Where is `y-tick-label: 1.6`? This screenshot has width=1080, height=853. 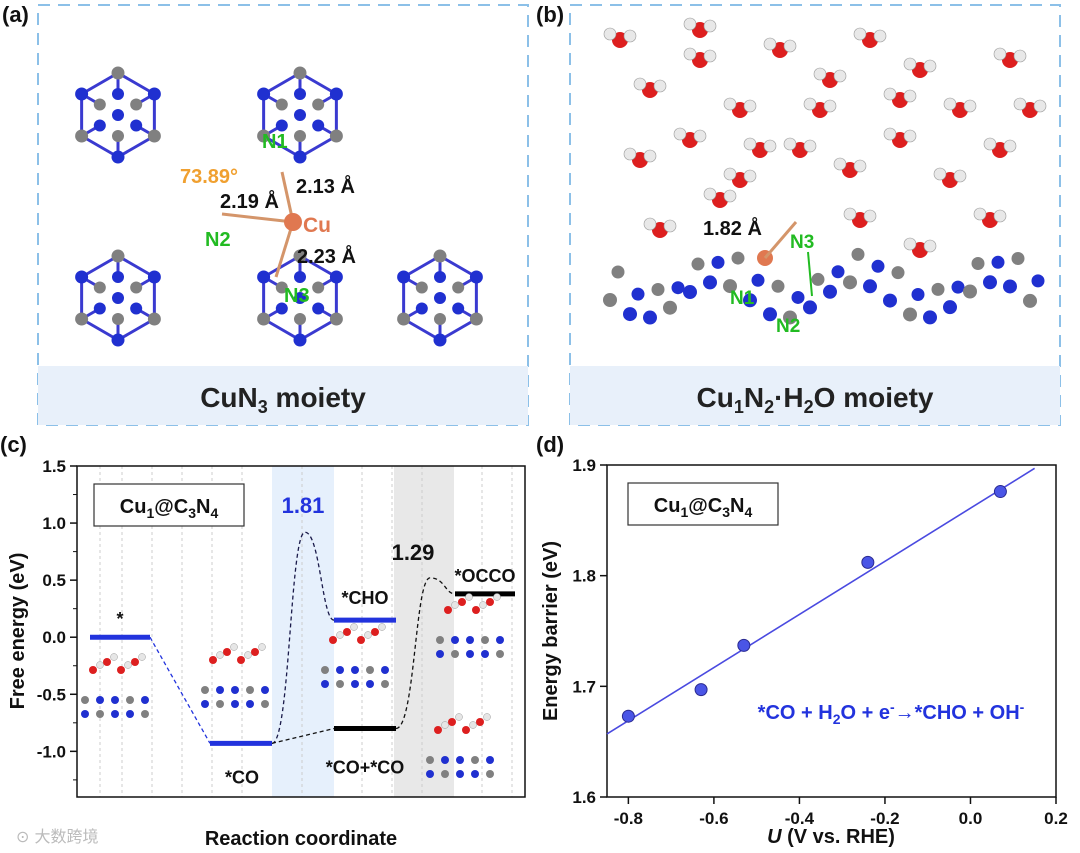
y-tick-label: 1.6 is located at coordinates (584, 797).